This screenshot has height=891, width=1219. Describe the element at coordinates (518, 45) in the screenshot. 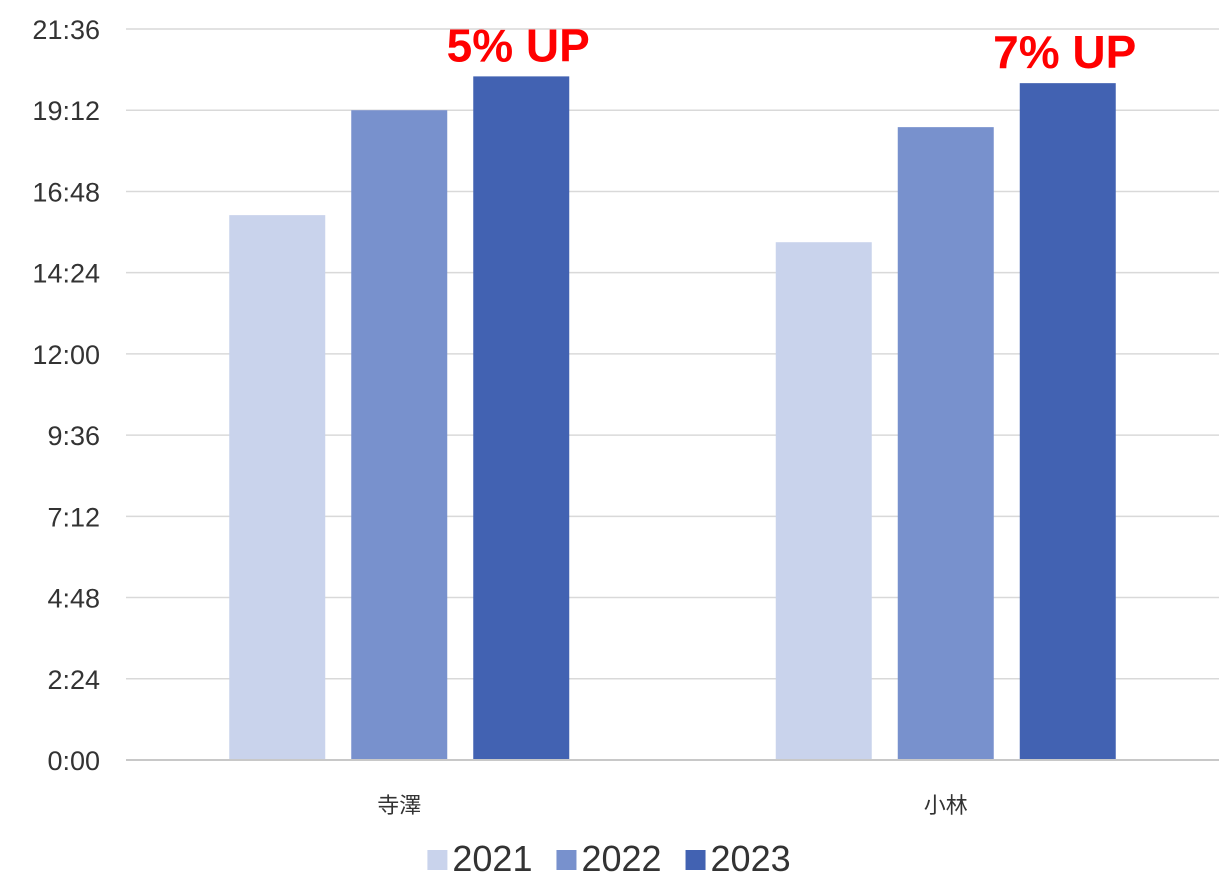

I see `annotation-label: 5% UP` at that location.